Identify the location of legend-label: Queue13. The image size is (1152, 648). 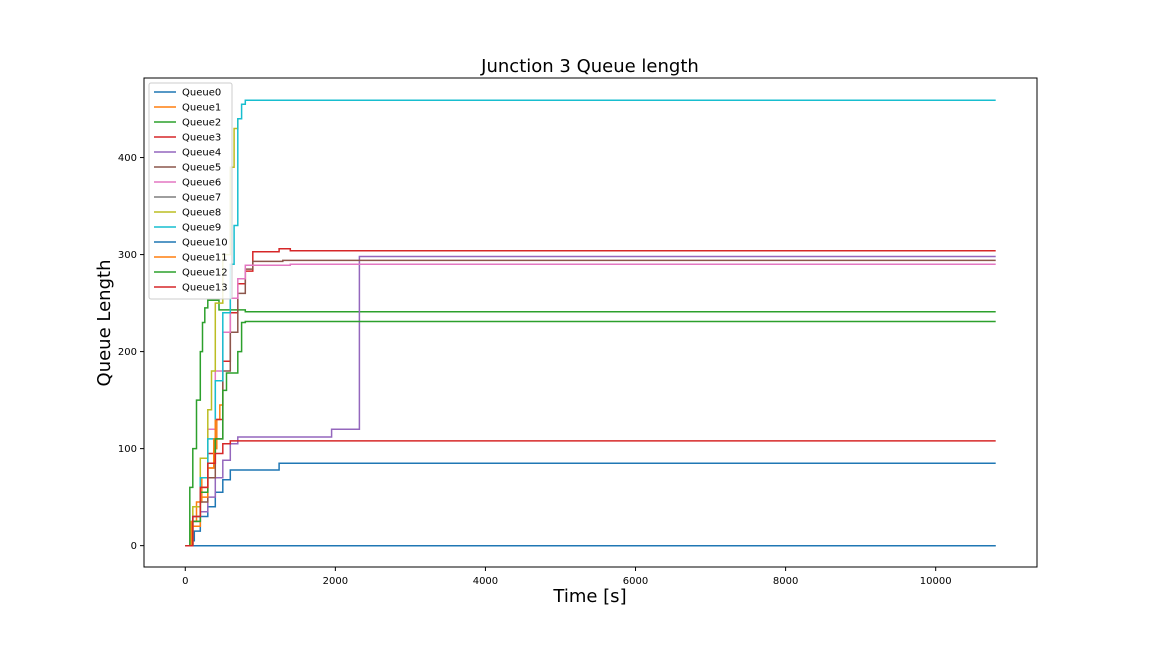
(205, 288).